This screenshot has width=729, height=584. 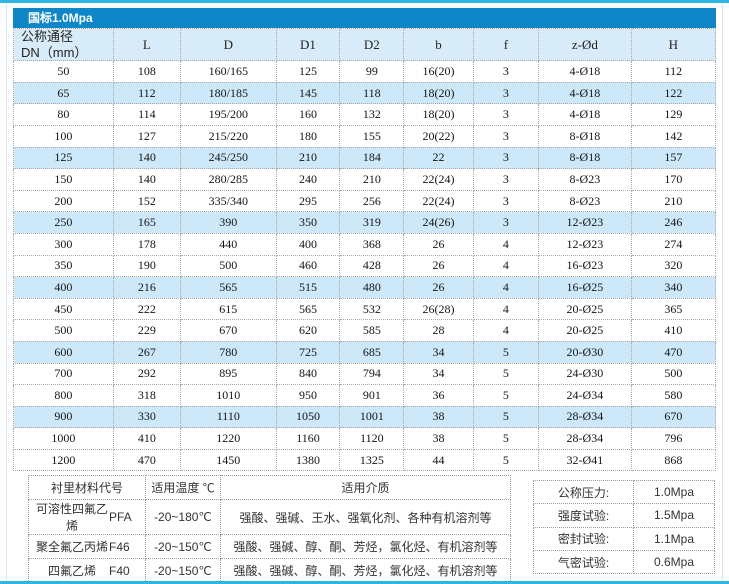 What do you see at coordinates (438, 71) in the screenshot?
I see `cell-b: 16(20)` at bounding box center [438, 71].